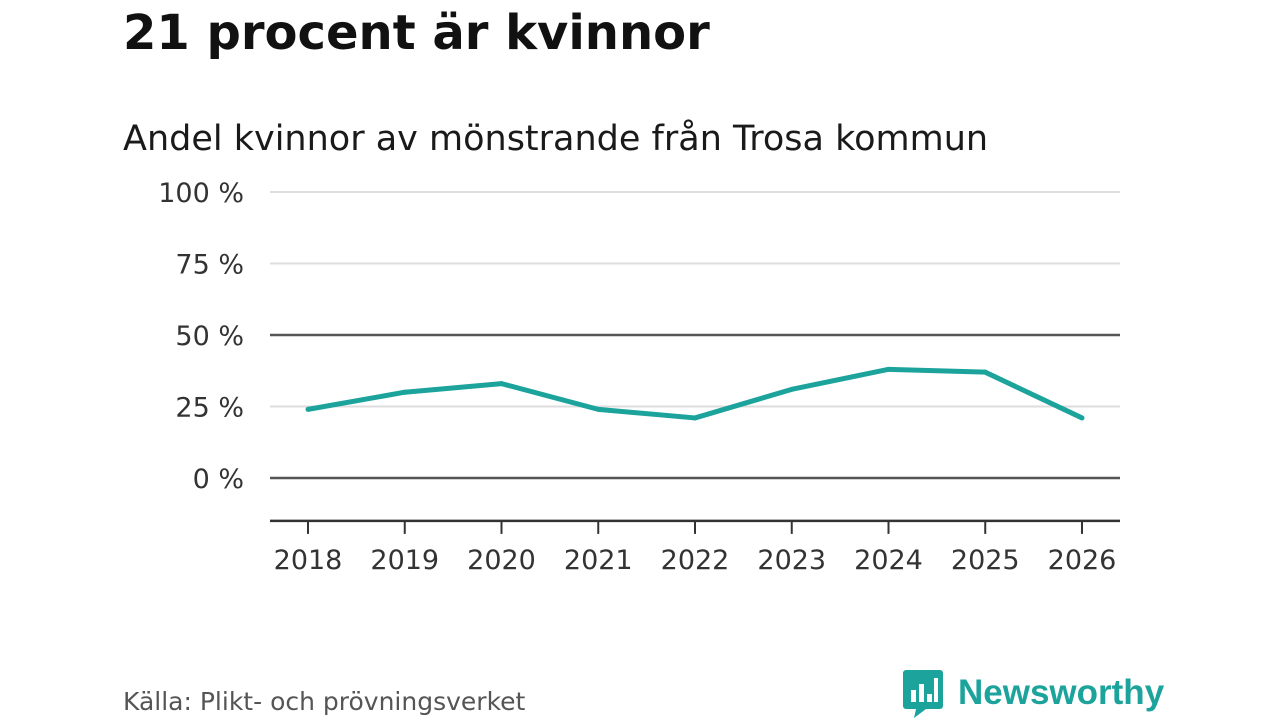 This screenshot has width=1280, height=720. I want to click on x-tick-label: 2025, so click(985, 560).